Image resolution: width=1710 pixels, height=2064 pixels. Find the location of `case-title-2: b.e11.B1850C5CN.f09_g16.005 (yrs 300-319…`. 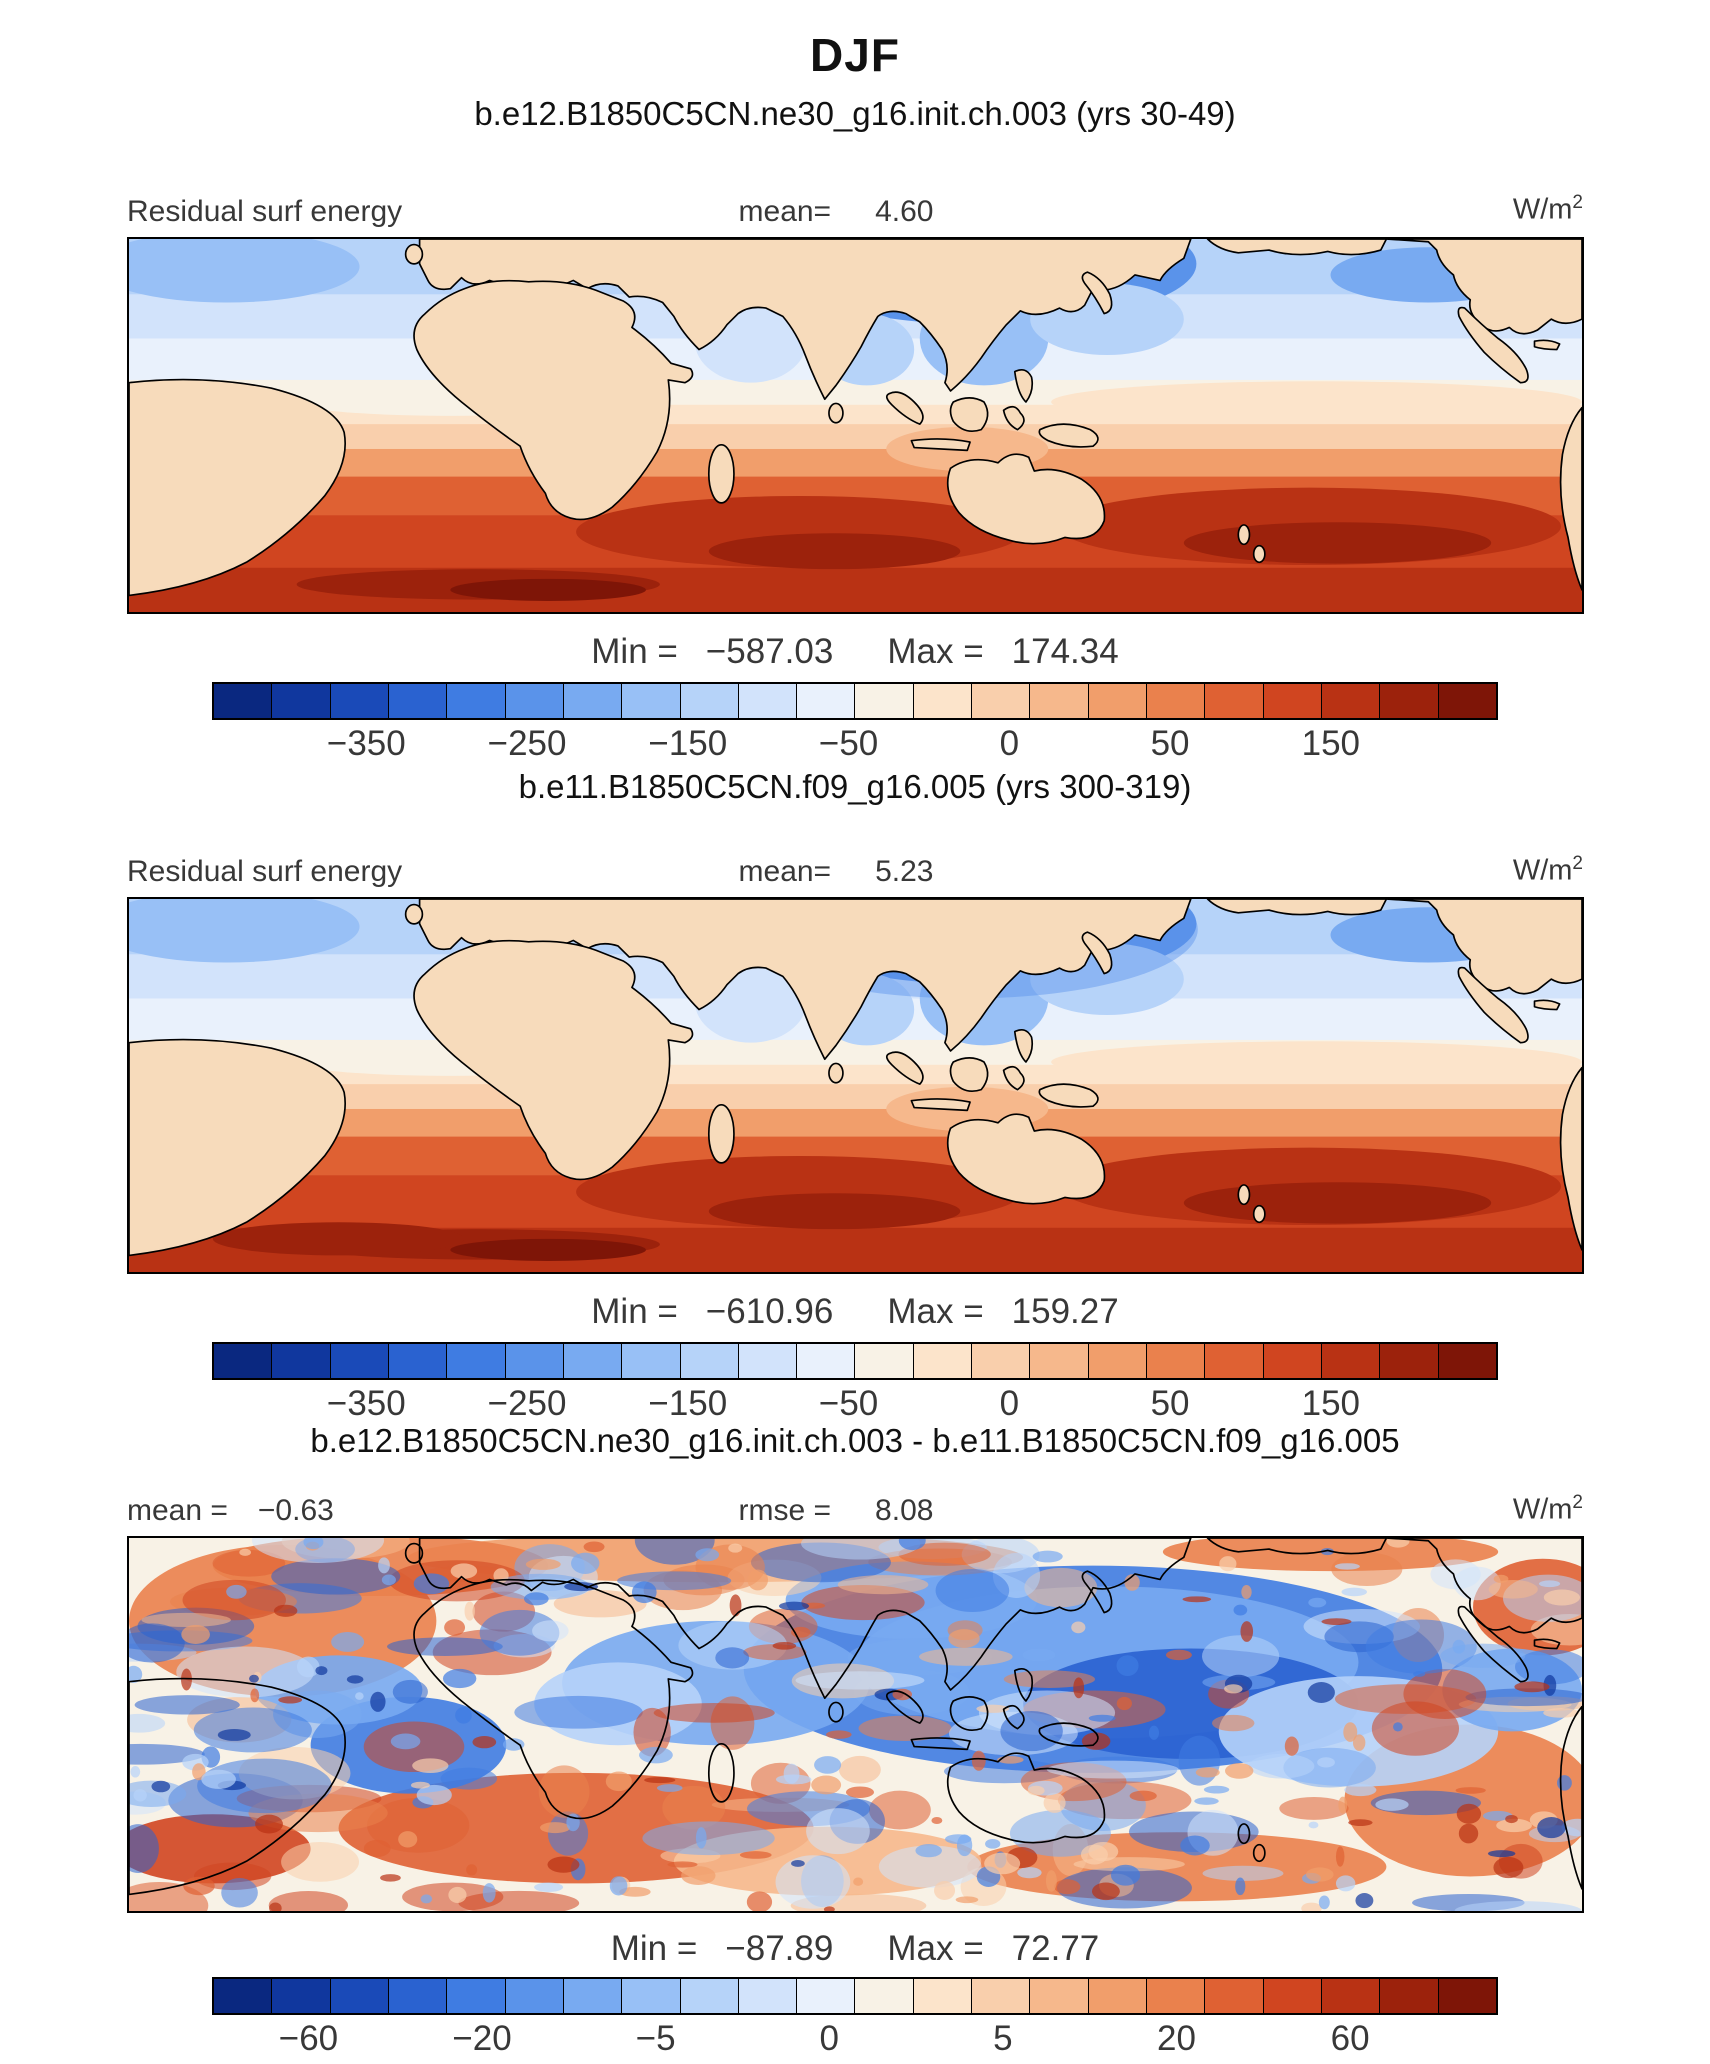

case-title-2: b.e11.B1850C5CN.f09_g16.005 (yrs 300-319… is located at coordinates (855, 786).